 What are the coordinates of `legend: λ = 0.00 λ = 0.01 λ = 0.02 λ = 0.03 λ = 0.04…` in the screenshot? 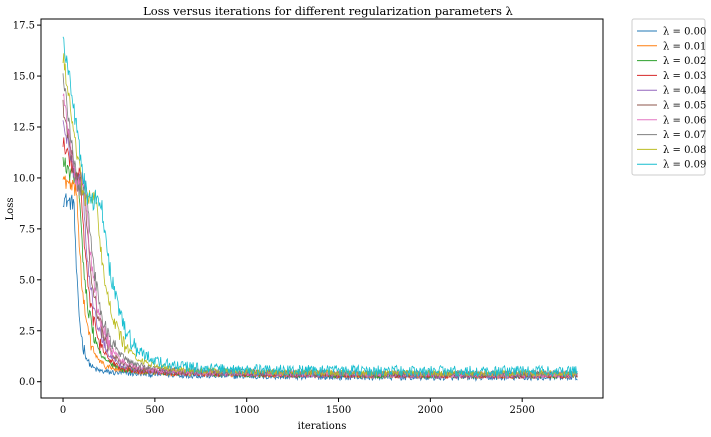 It's located at (668, 97).